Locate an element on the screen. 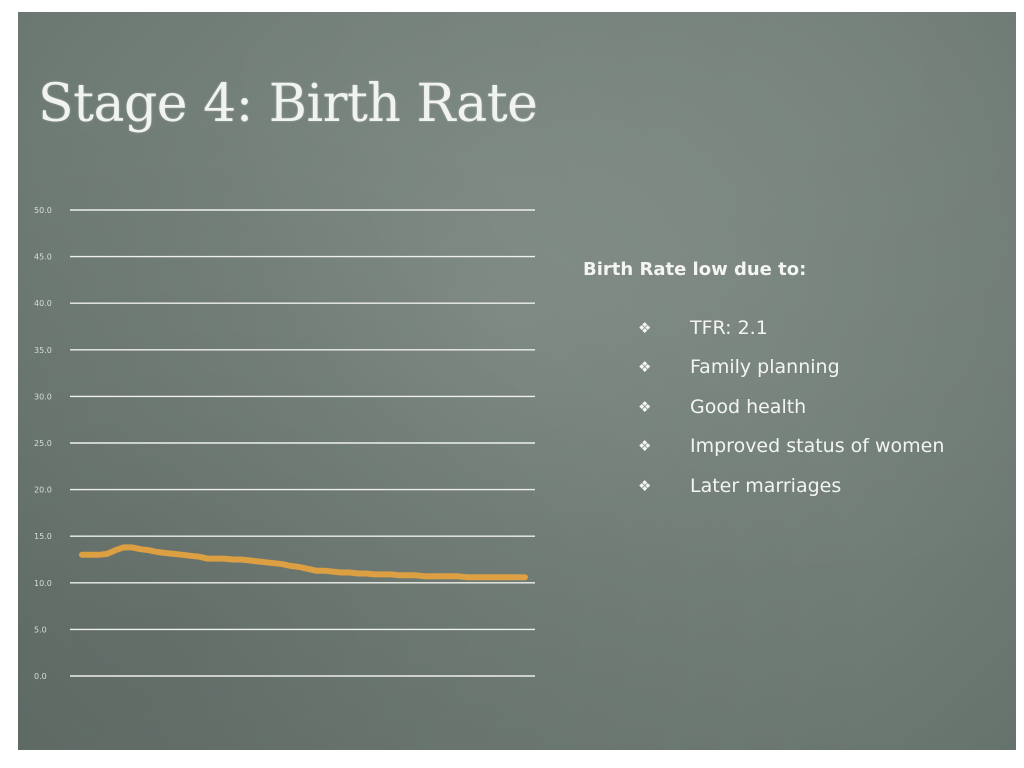 The height and width of the screenshot is (768, 1024). birth-rate-series-line is located at coordinates (303, 562).